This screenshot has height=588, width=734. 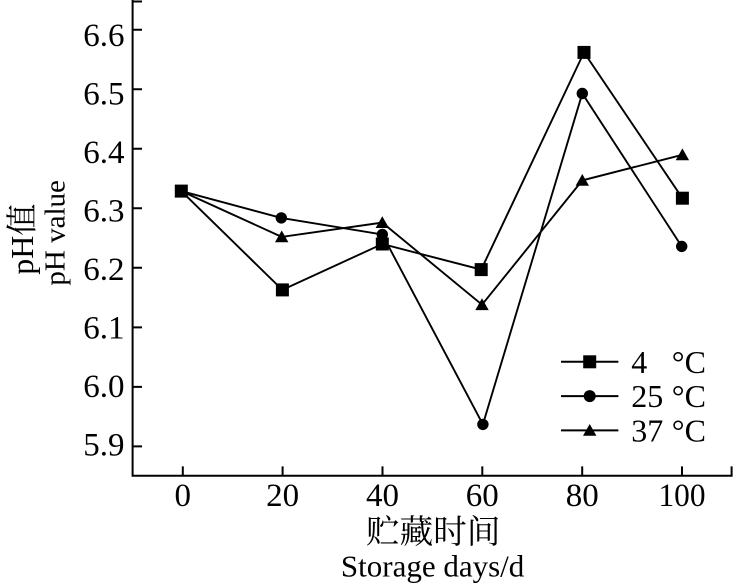 I want to click on svg-text: 80, so click(x=582, y=496).